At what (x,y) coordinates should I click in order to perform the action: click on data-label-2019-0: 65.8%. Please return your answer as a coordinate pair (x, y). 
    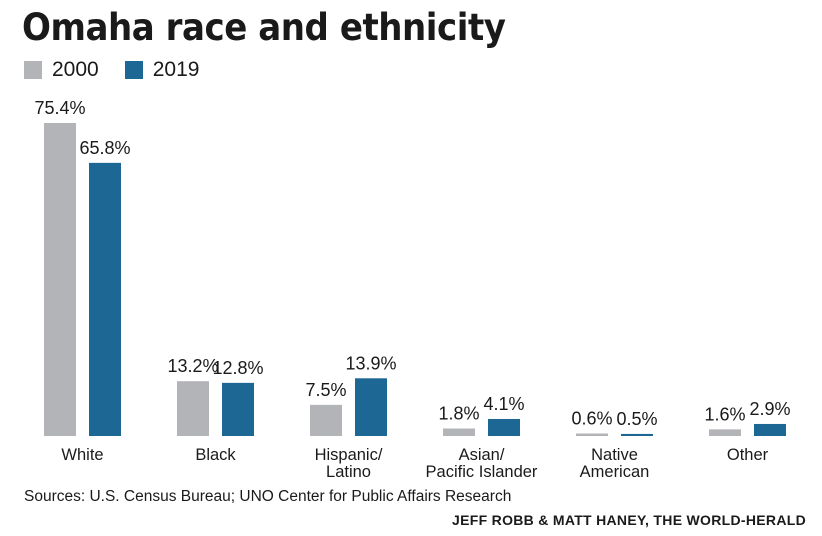
    Looking at the image, I should click on (104, 148).